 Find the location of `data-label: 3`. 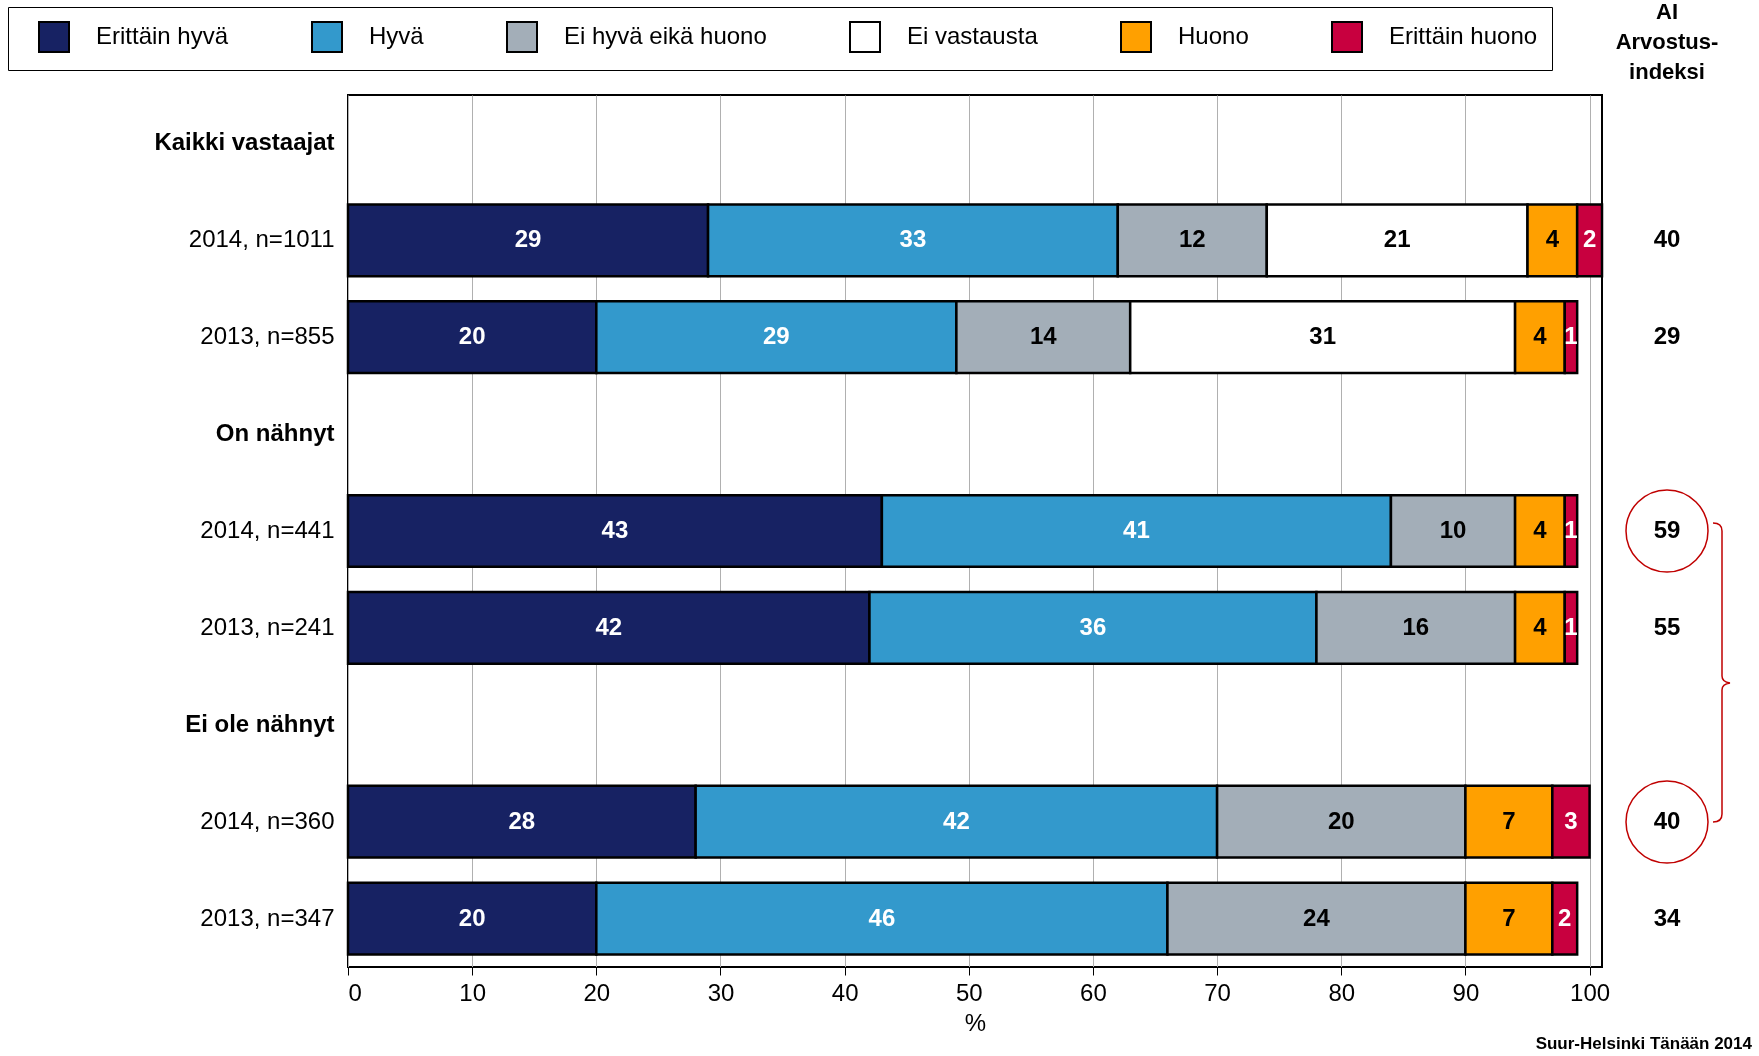

data-label: 3 is located at coordinates (1571, 820).